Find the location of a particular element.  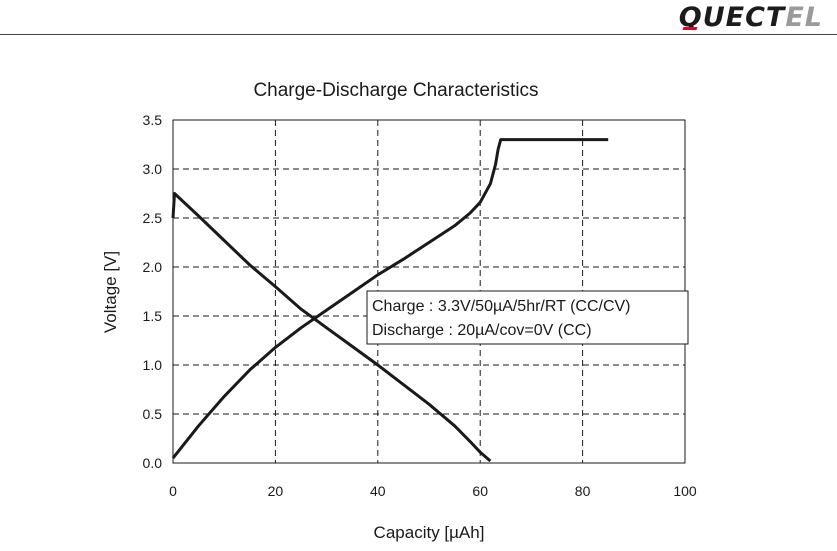

x-axis-label: Capacity [µAh] is located at coordinates (429, 532).